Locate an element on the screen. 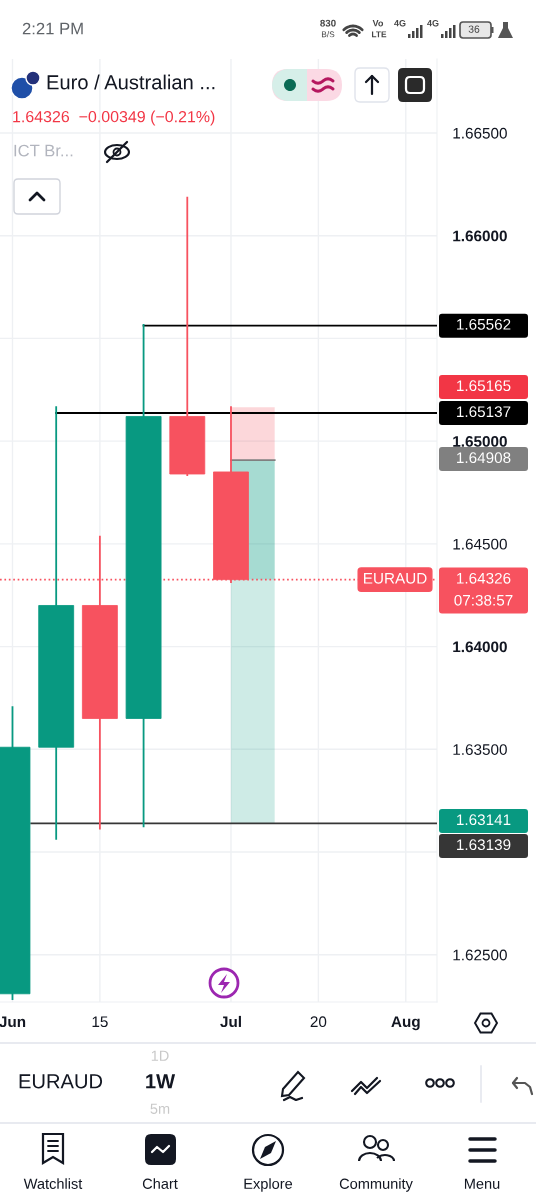 The width and height of the screenshot is (536, 1200). text: 2:21 PM is located at coordinates (52, 28).